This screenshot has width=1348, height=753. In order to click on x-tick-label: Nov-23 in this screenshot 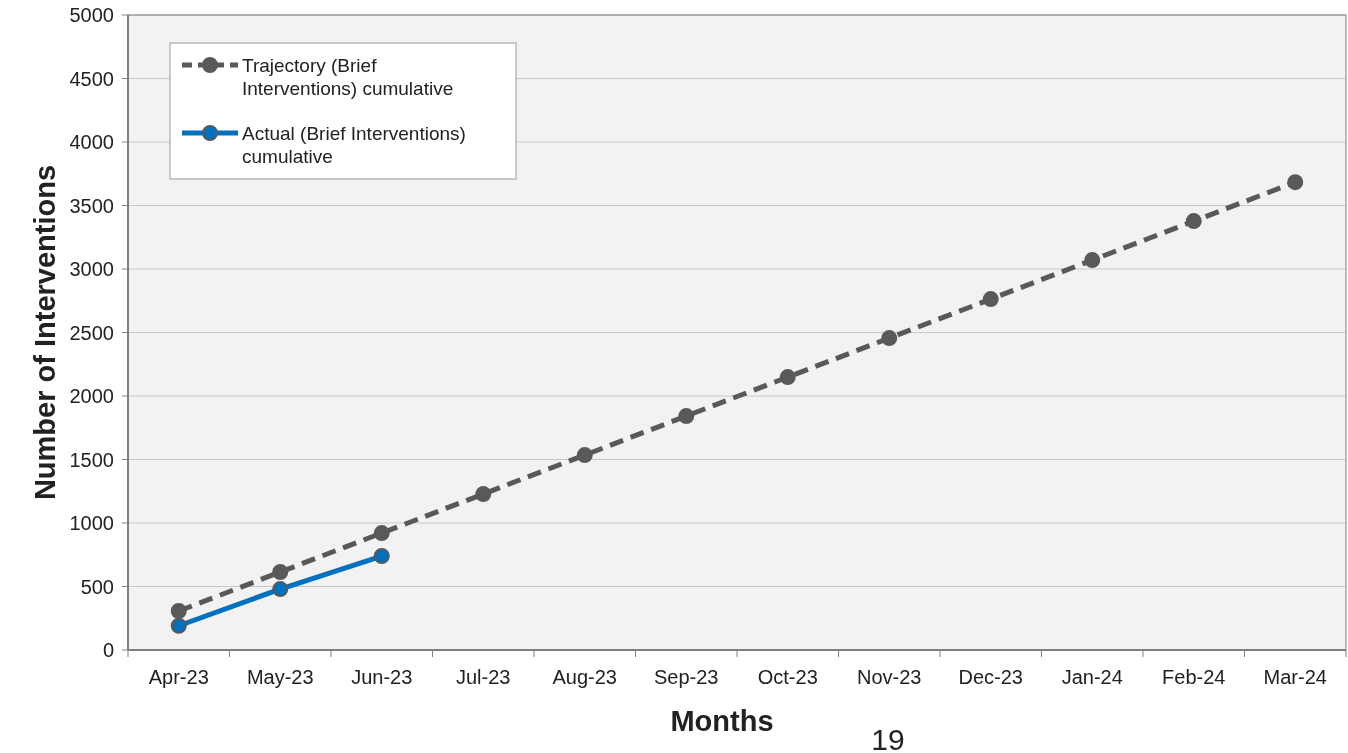, I will do `click(889, 677)`.